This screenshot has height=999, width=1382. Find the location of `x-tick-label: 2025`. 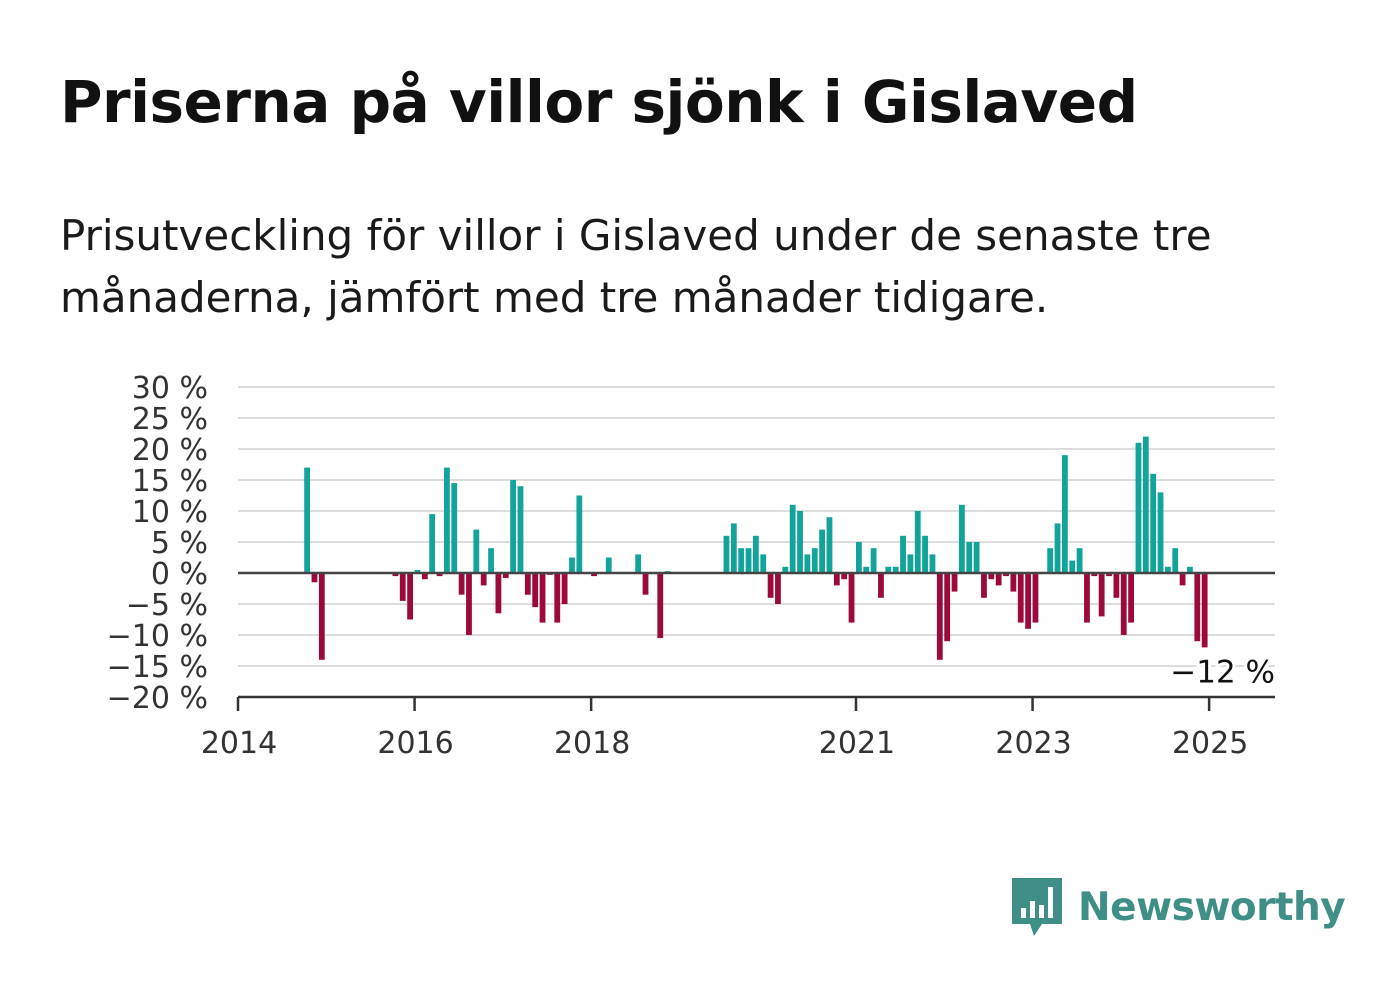

x-tick-label: 2025 is located at coordinates (1210, 743).